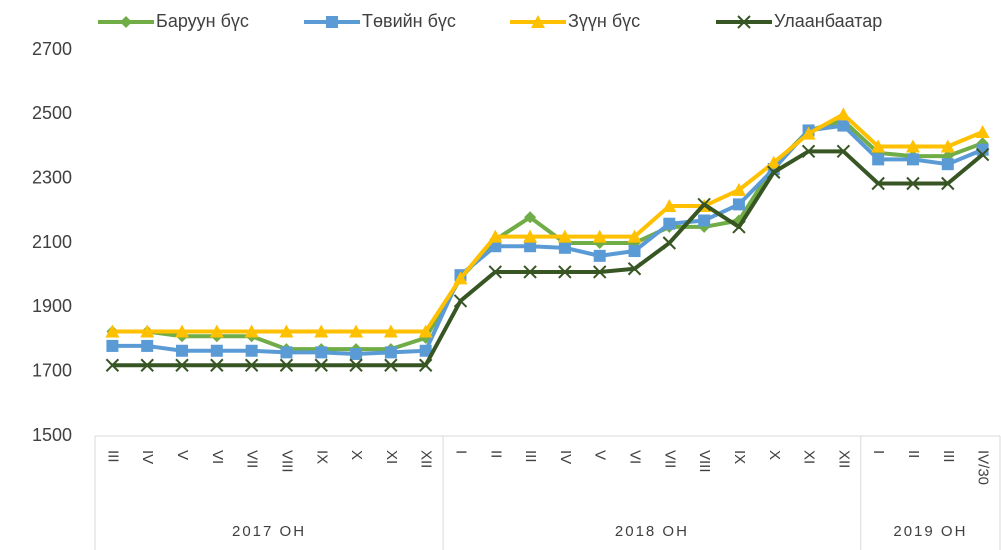 The width and height of the screenshot is (1001, 550). What do you see at coordinates (269, 531) in the screenshot?
I see `group-label: 2017 ОН` at bounding box center [269, 531].